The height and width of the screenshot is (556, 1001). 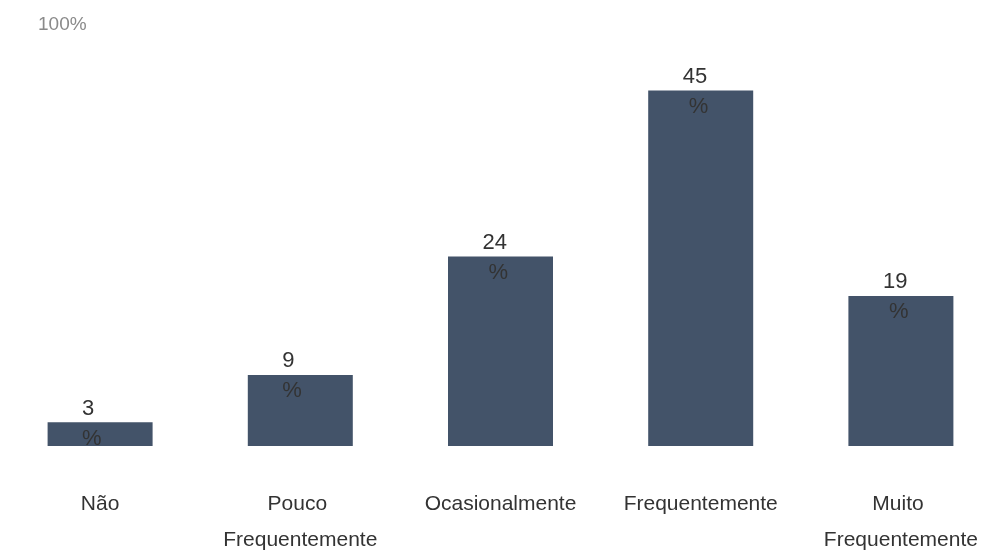 What do you see at coordinates (300, 520) in the screenshot?
I see `x-tick-label: Pouco Frequentemente` at bounding box center [300, 520].